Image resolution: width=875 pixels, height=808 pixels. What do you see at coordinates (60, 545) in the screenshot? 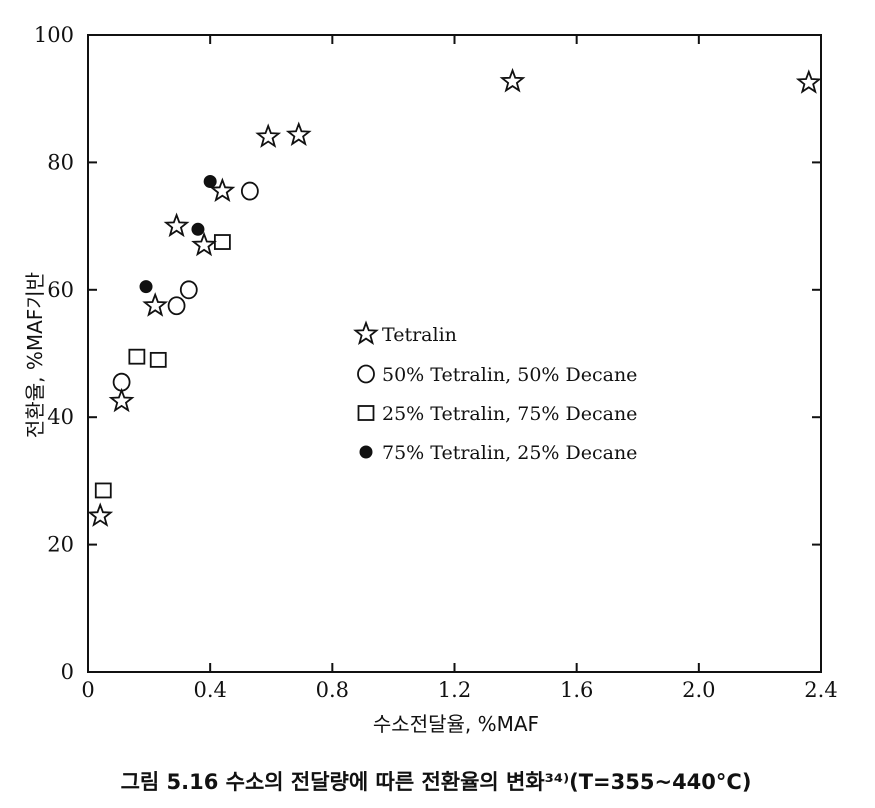
I see `y-tick-label: 20` at bounding box center [60, 545].